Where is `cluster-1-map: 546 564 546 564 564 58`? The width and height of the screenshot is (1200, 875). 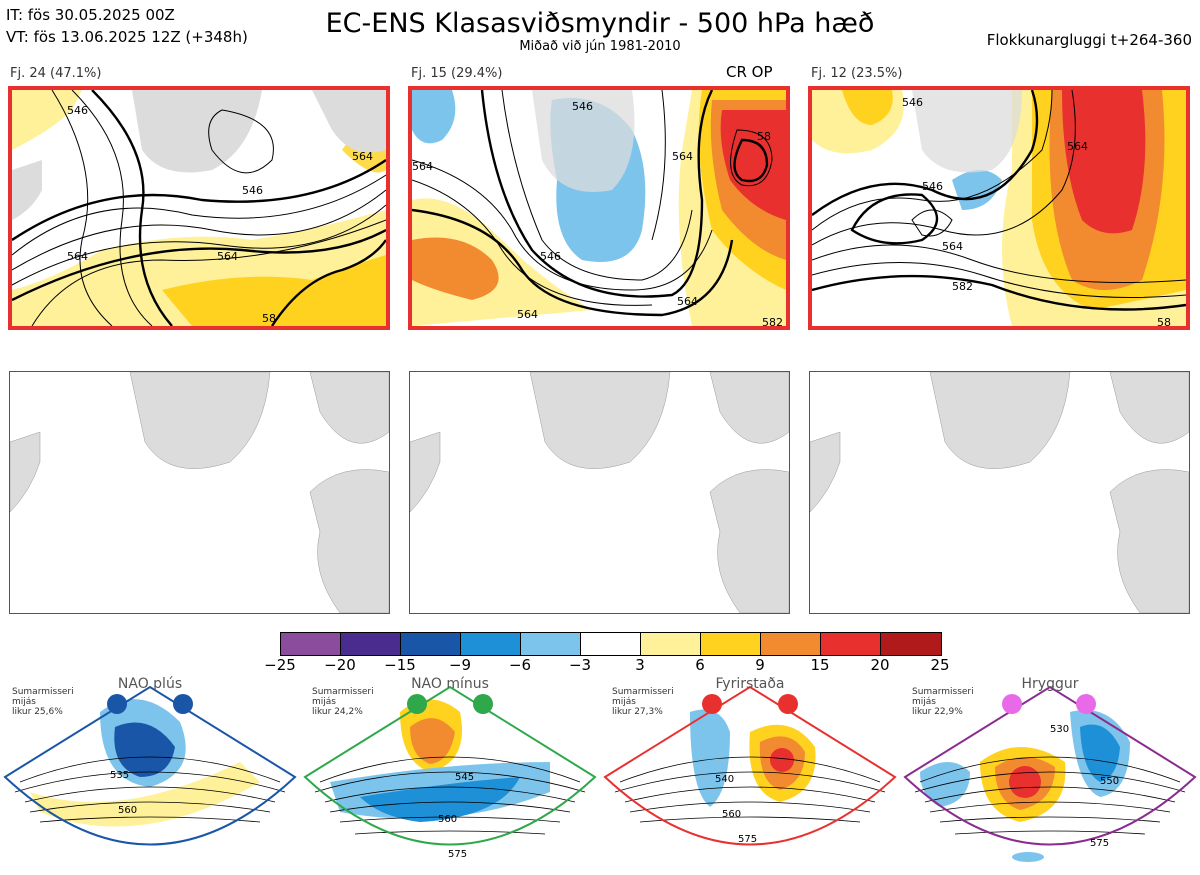 cluster-1-map: 546 564 546 564 564 58 is located at coordinates (199, 208).